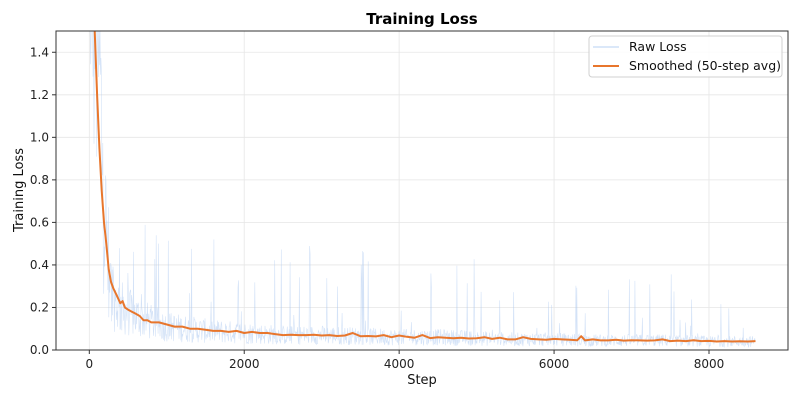 The height and width of the screenshot is (400, 800). I want to click on x-axis-label: Step, so click(422, 380).